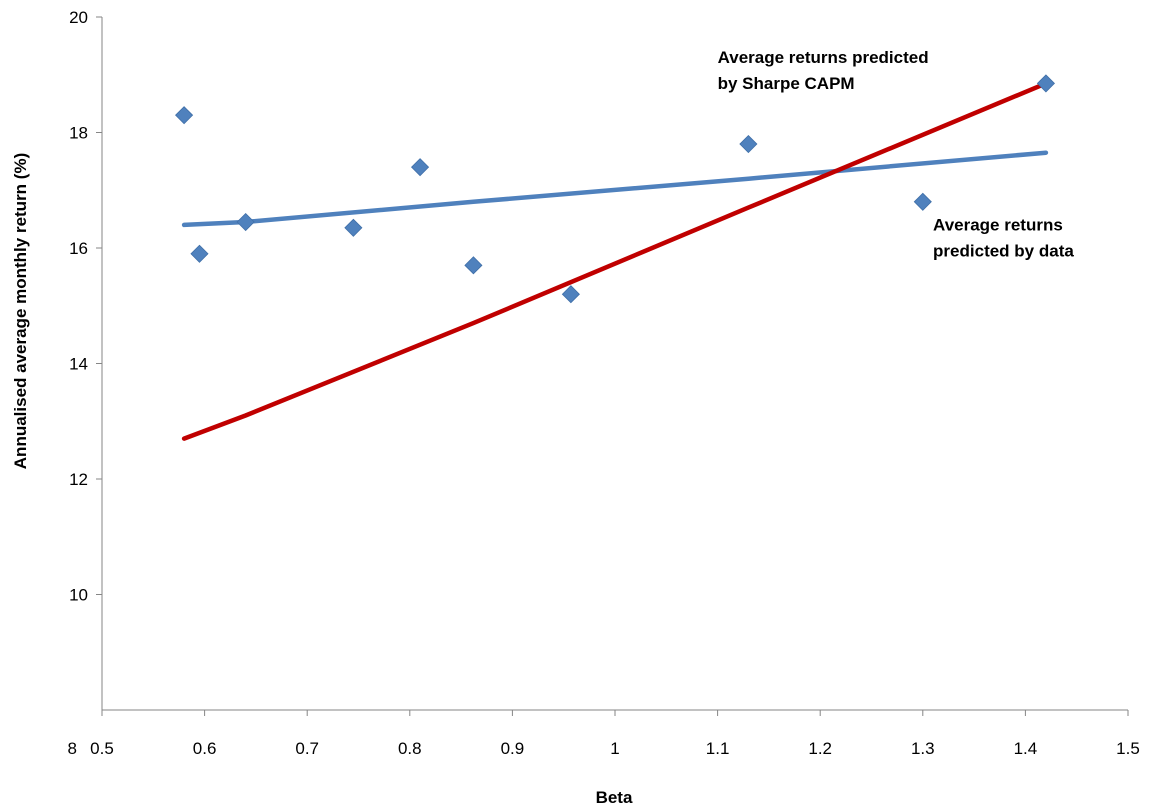 This screenshot has width=1152, height=808. Describe the element at coordinates (78, 133) in the screenshot. I see `y-tick-label: 18` at that location.